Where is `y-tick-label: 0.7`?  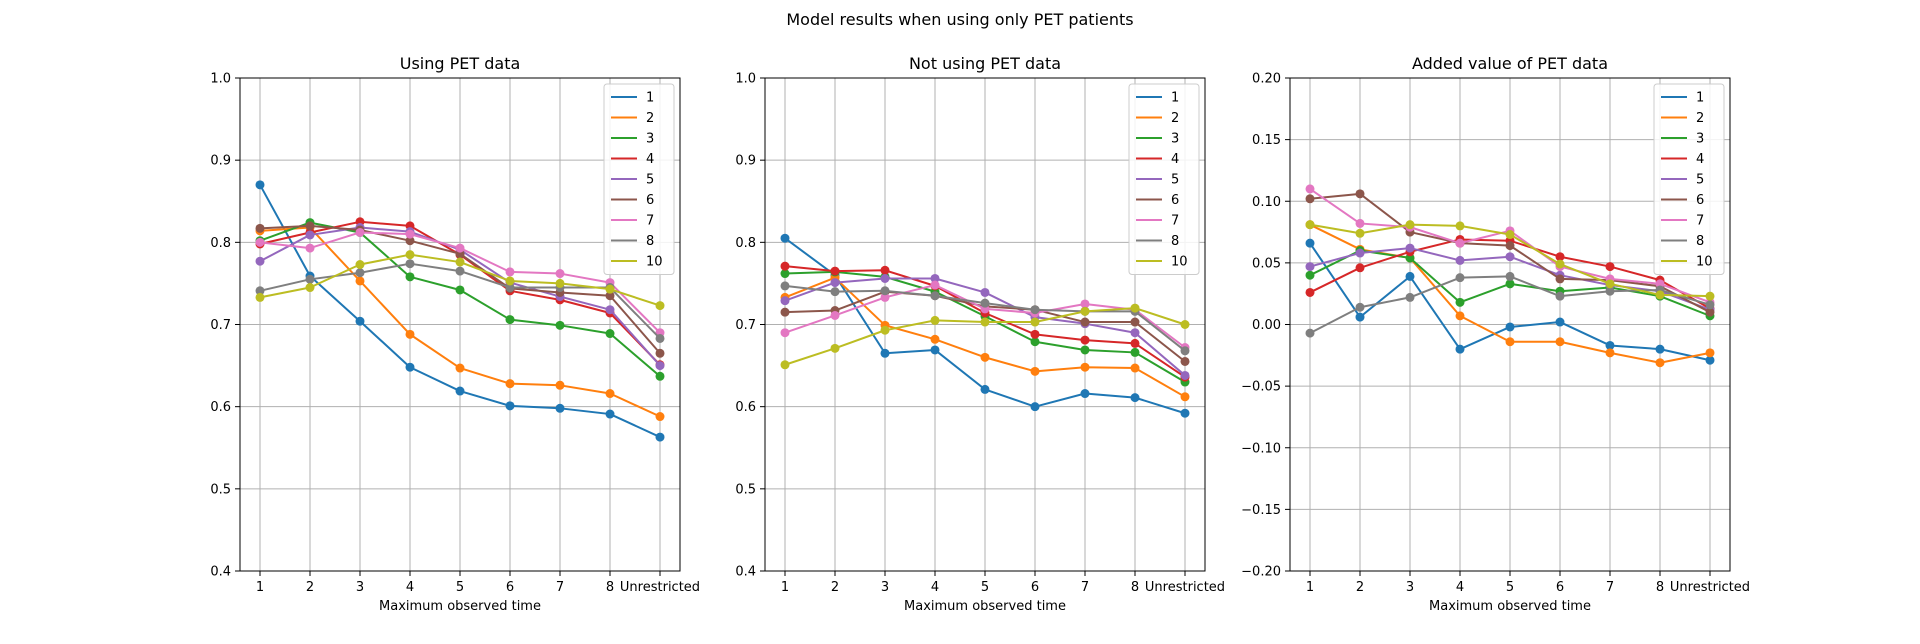
y-tick-label: 0.7 is located at coordinates (745, 325).